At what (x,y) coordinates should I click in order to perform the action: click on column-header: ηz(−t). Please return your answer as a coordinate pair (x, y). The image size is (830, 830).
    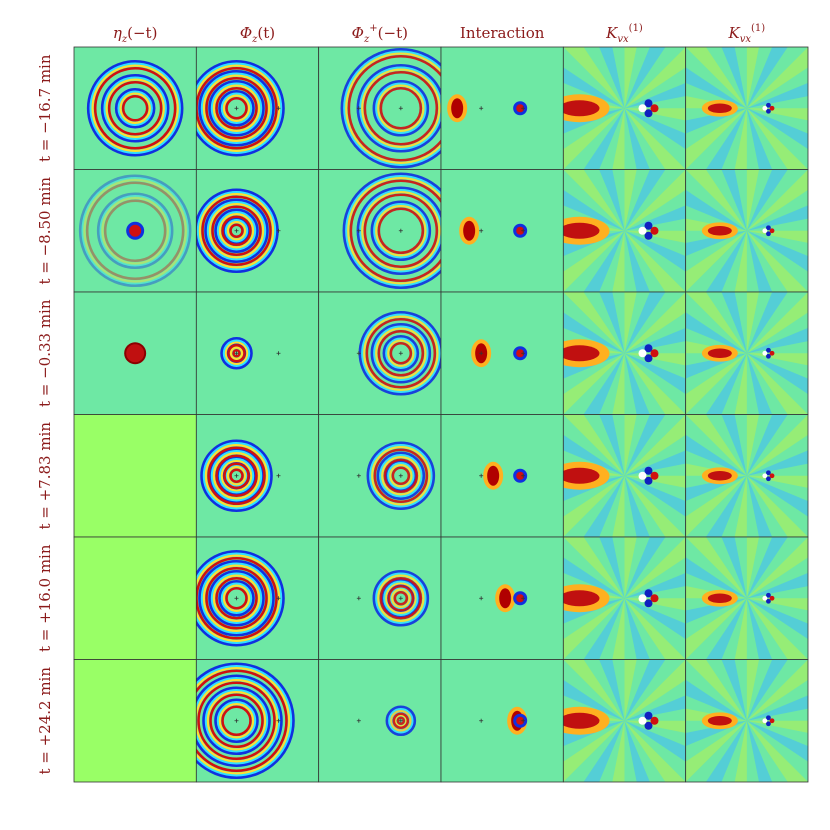
    Looking at the image, I should click on (135, 34).